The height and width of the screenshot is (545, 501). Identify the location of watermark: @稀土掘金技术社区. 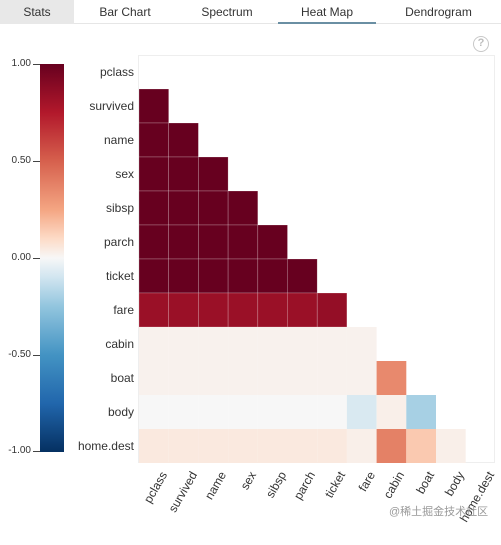
(439, 512).